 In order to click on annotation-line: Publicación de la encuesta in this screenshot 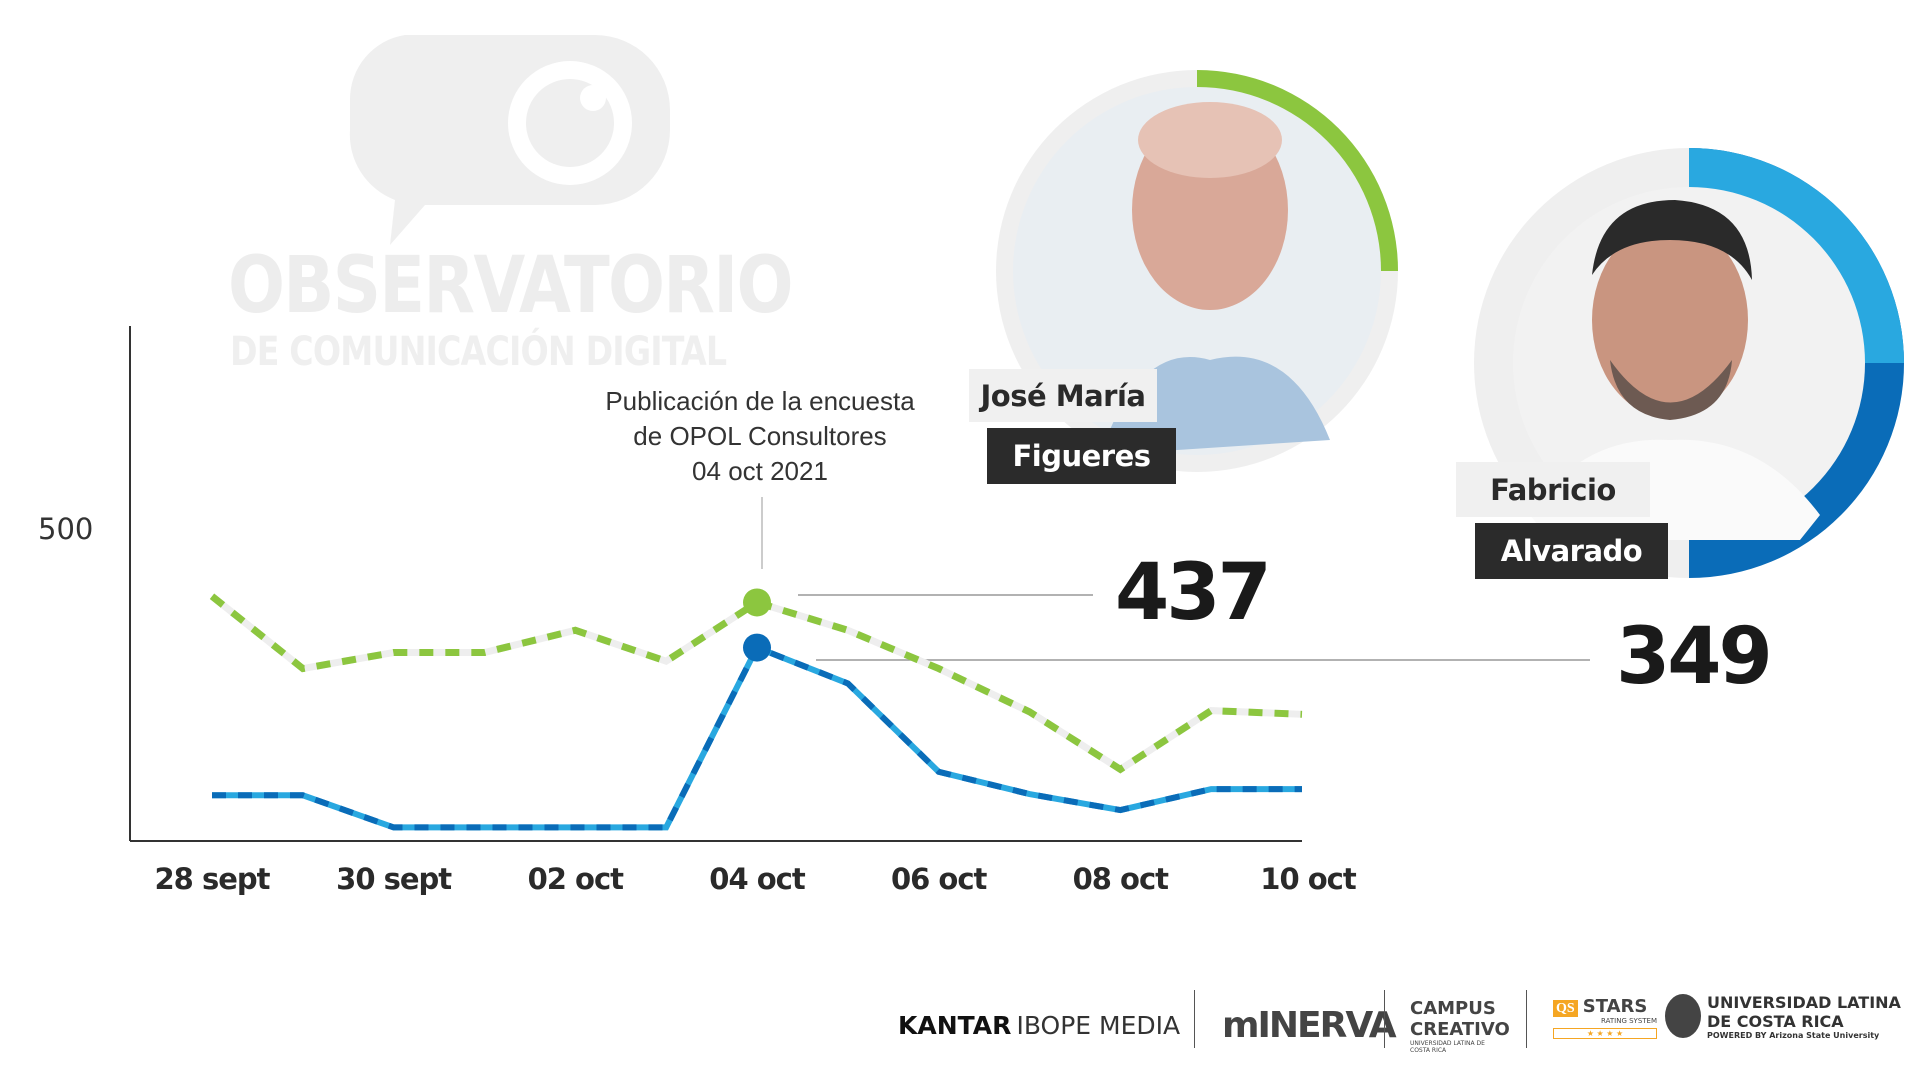, I will do `click(760, 401)`.